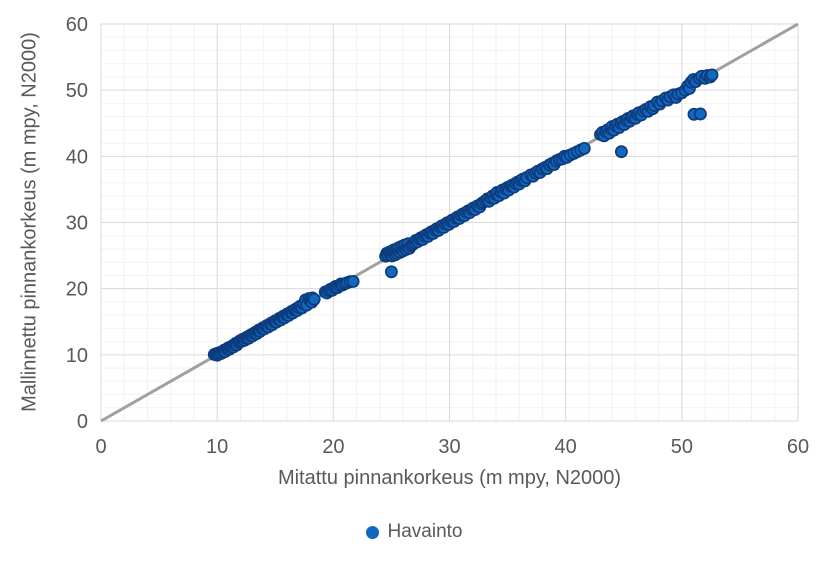 The image size is (828, 562). Describe the element at coordinates (29, 222) in the screenshot. I see `y-axis-title: Mallinnettu pinnankorkeus (m mpy, N2000)` at that location.